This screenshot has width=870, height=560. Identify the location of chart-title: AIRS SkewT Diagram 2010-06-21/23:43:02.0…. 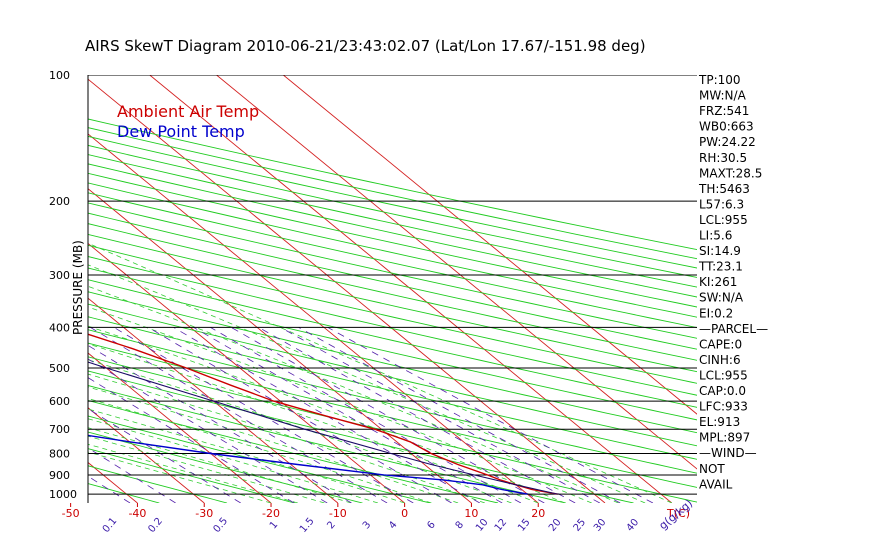
(365, 46).